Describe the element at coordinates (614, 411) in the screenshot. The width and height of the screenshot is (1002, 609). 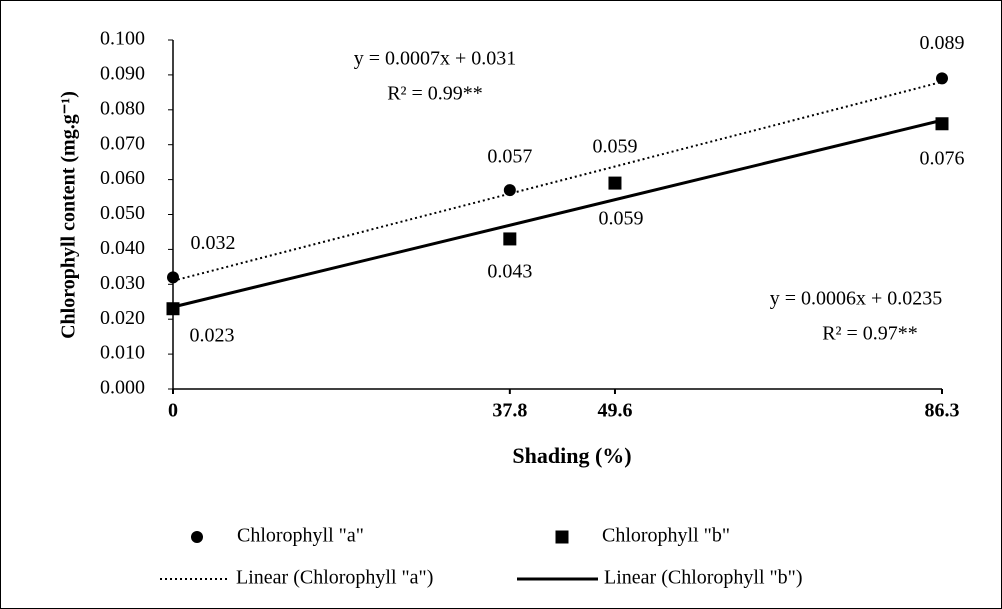
I see `x-tick-label: 49.6` at that location.